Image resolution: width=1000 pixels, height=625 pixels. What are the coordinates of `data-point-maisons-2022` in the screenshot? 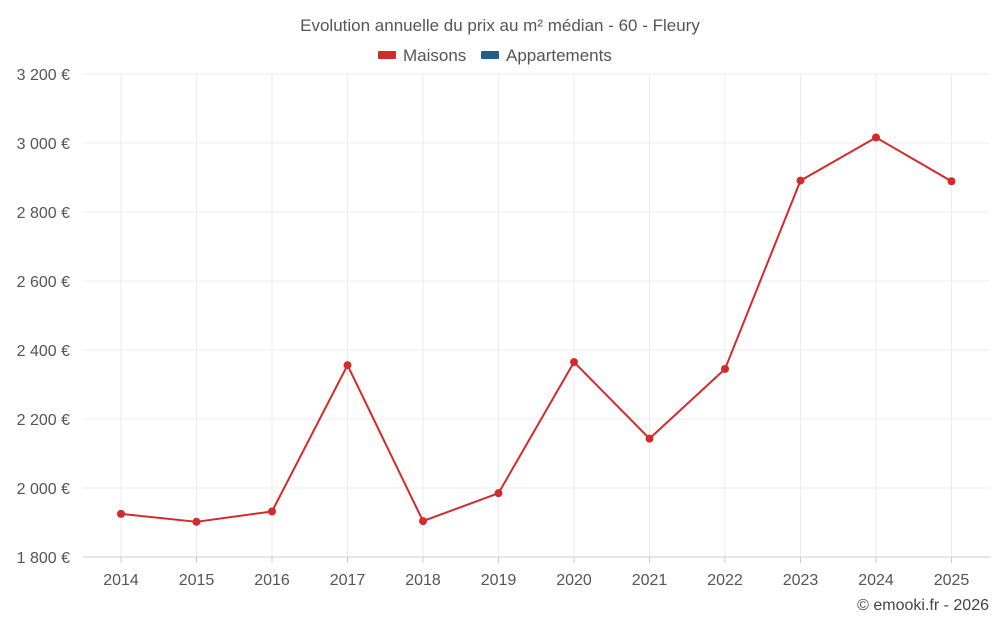 It's located at (725, 368).